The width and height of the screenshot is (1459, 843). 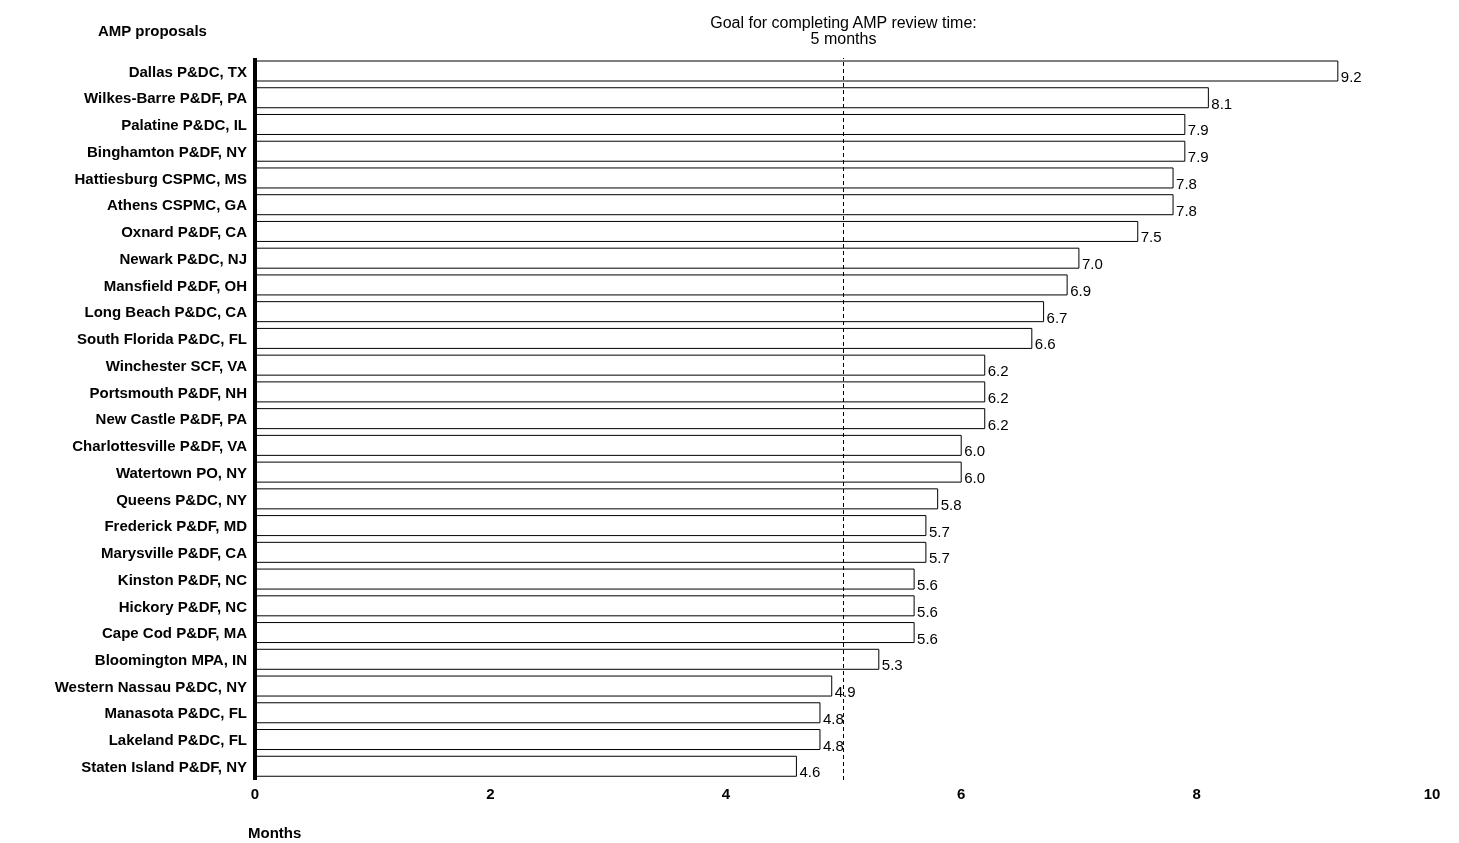 I want to click on y-tick-label: Binghamton P&DF, NY, so click(x=167, y=151).